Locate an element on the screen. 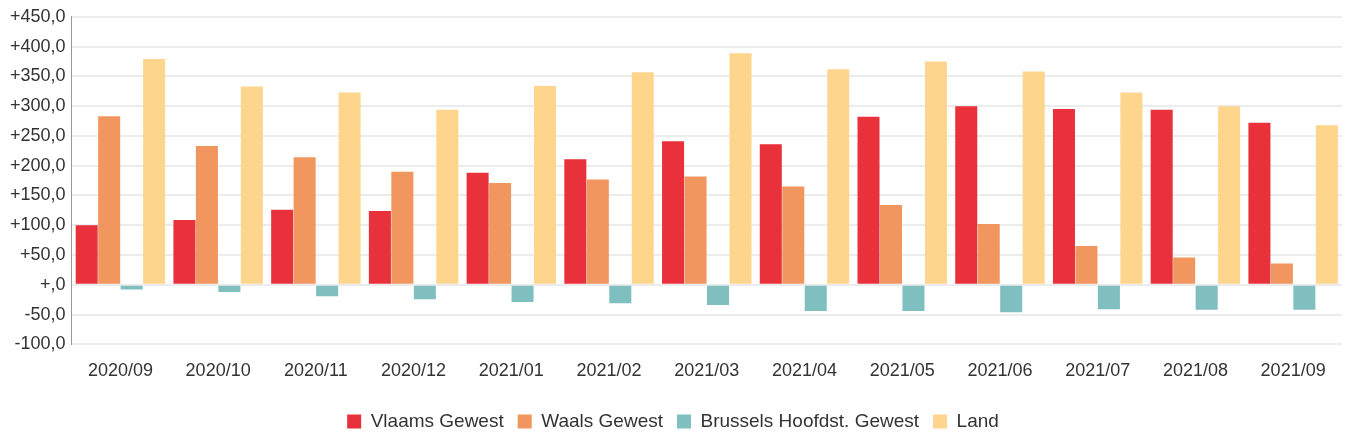 The width and height of the screenshot is (1352, 441). y-tick-label: -50,0 is located at coordinates (45, 313).